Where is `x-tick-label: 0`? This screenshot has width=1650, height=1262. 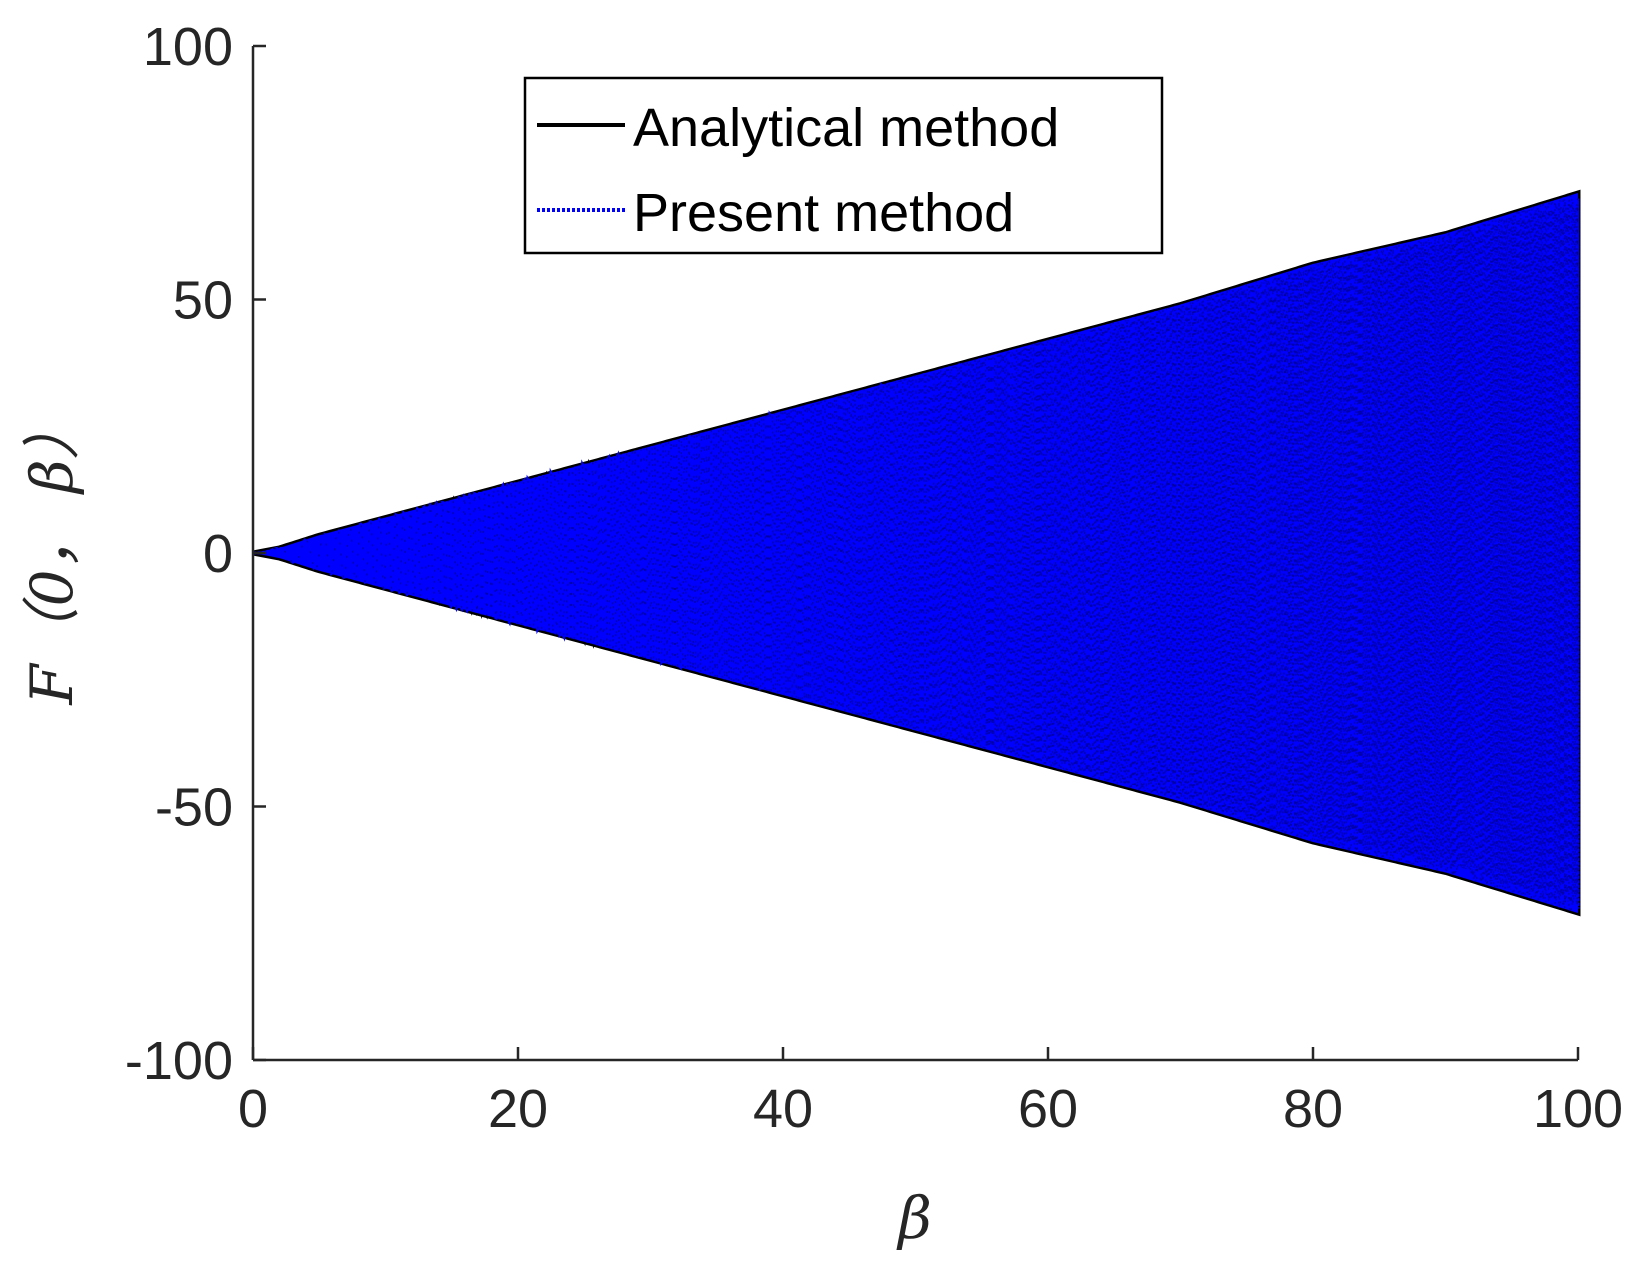 x-tick-label: 0 is located at coordinates (253, 1109).